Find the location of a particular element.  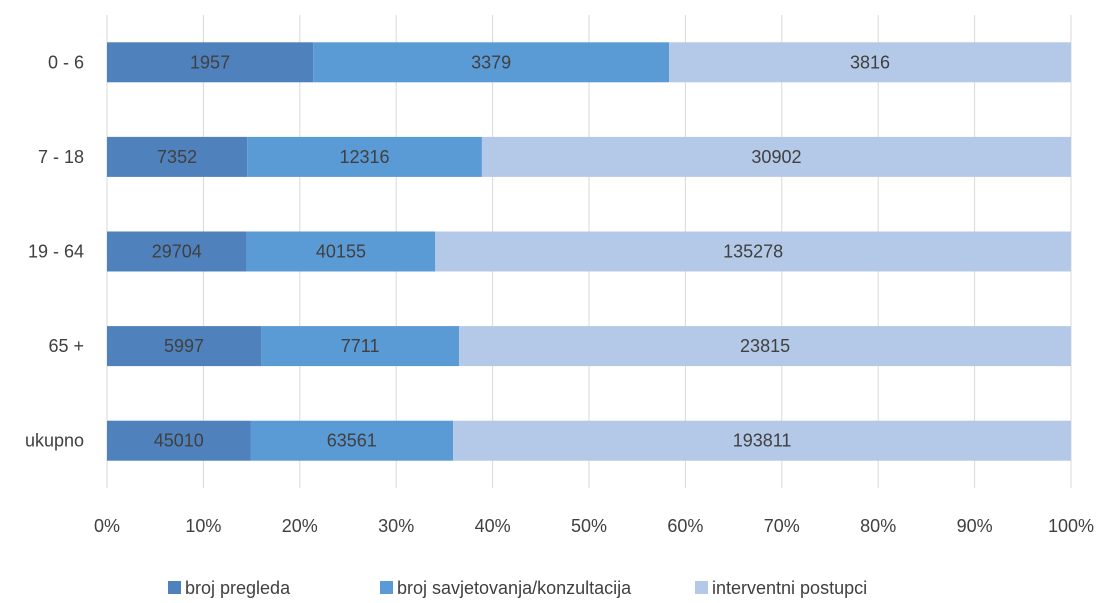

data-label: 135278 is located at coordinates (753, 252).